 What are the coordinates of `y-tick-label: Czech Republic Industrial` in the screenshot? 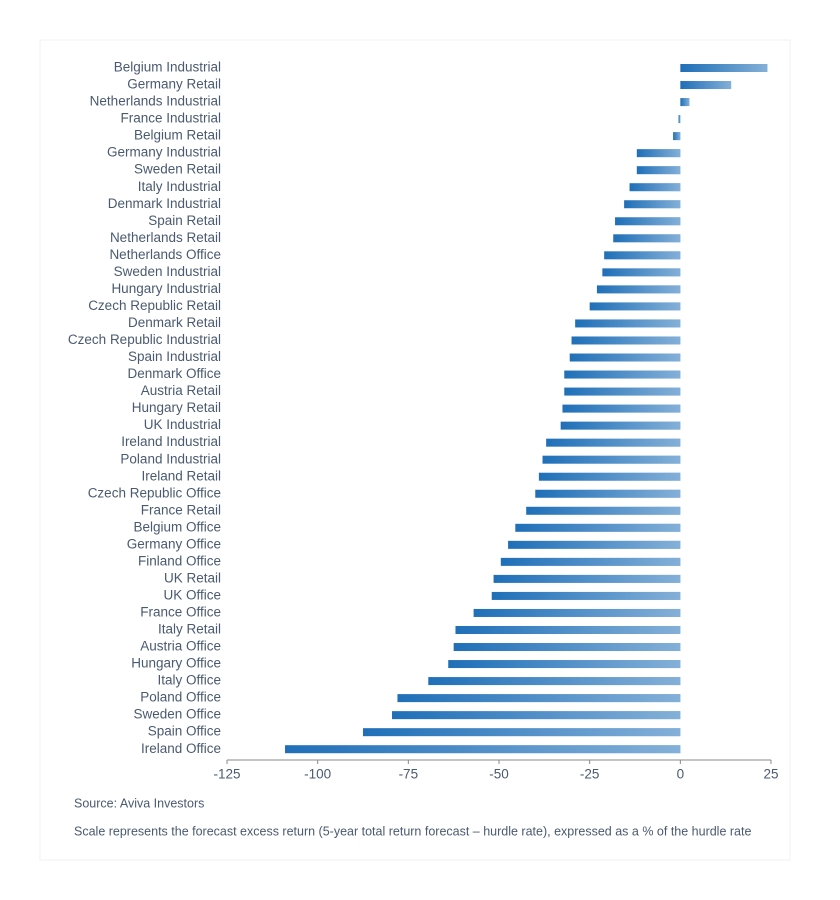 It's located at (144, 339).